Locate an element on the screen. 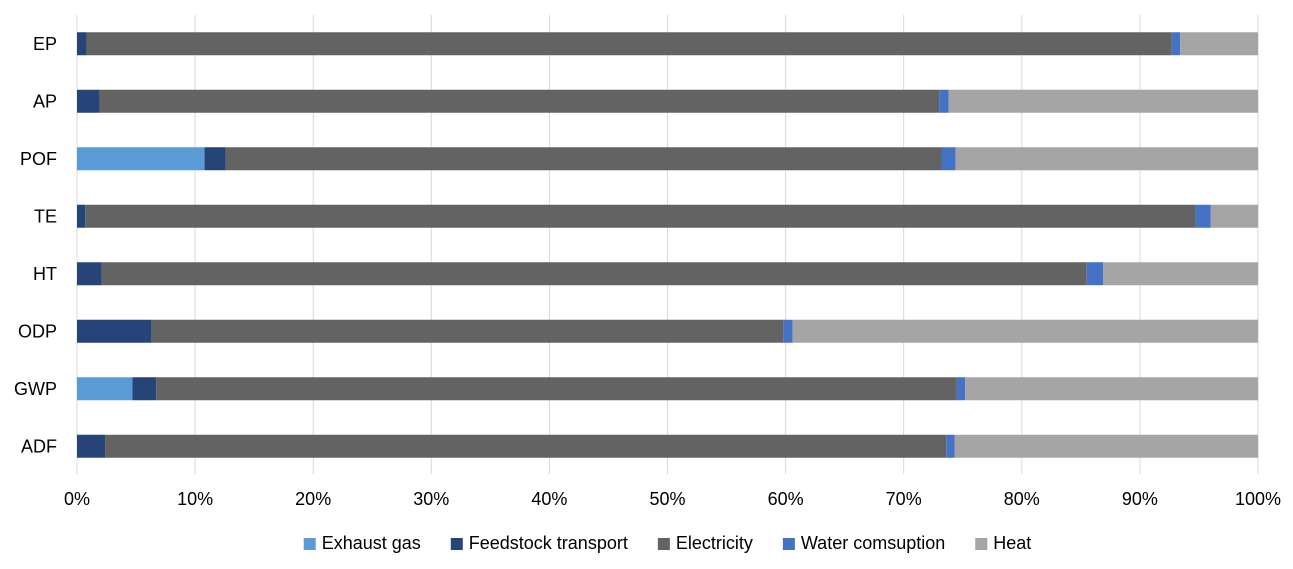 The image size is (1293, 569). x-tick-label: 50% is located at coordinates (667, 499).